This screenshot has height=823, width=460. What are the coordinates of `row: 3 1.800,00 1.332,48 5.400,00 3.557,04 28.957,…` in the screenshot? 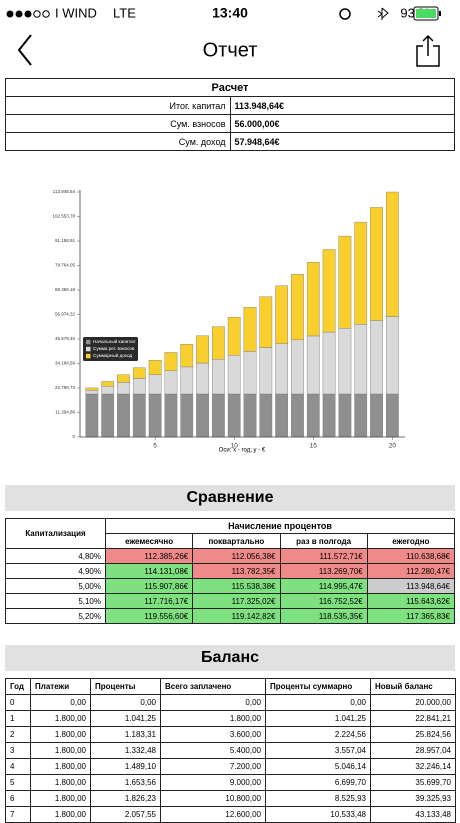 It's located at (230, 750).